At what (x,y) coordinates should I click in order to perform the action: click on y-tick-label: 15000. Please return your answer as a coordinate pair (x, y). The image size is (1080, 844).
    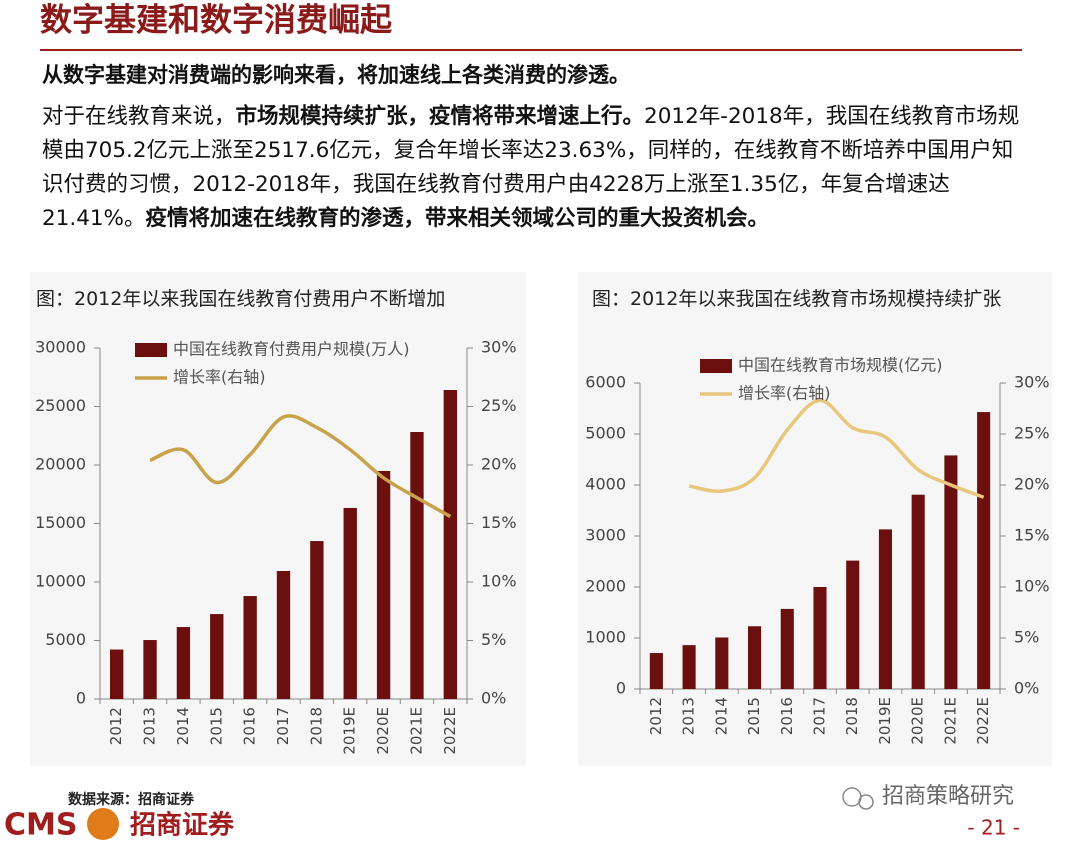
    Looking at the image, I should click on (60, 522).